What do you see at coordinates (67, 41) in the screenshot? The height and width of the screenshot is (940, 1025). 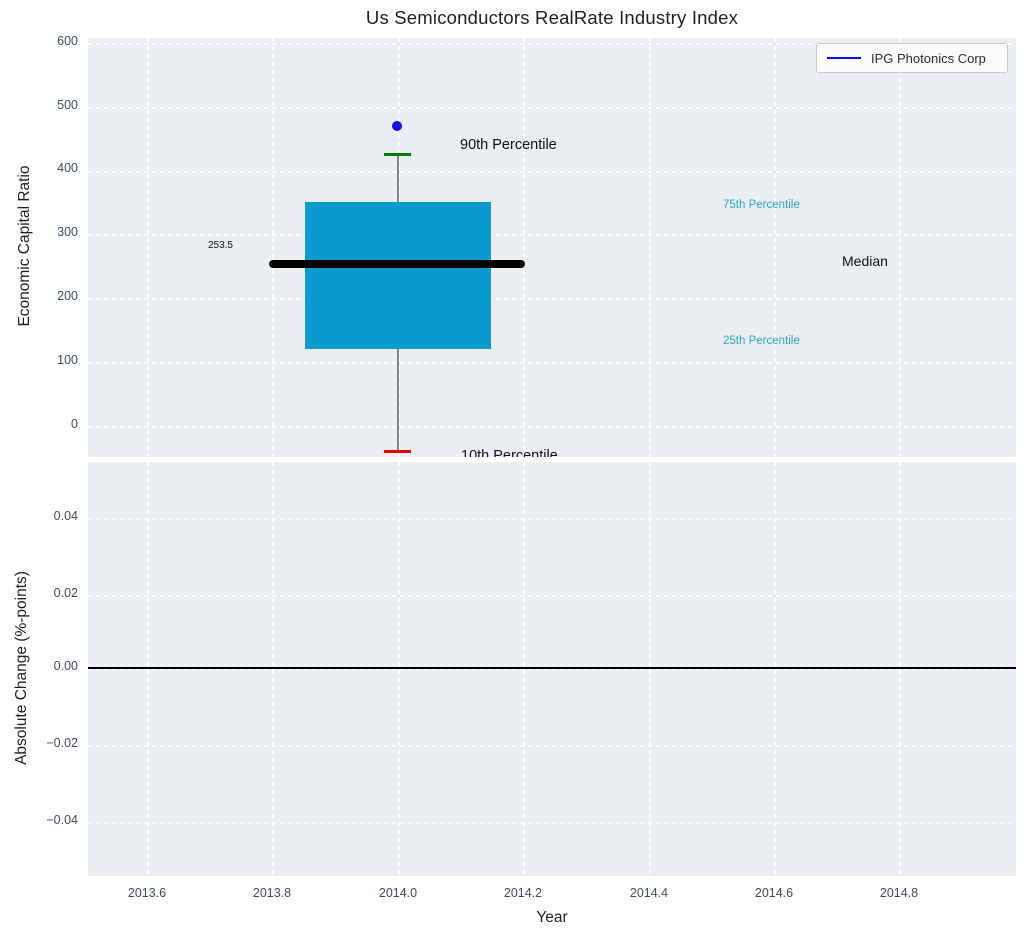 I see `y-tick-label: 600` at bounding box center [67, 41].